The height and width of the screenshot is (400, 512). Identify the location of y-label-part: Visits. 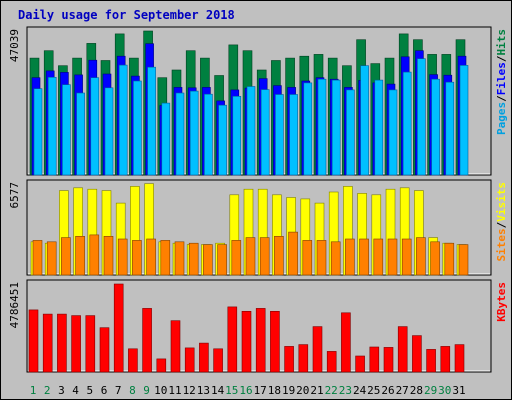
(501, 202).